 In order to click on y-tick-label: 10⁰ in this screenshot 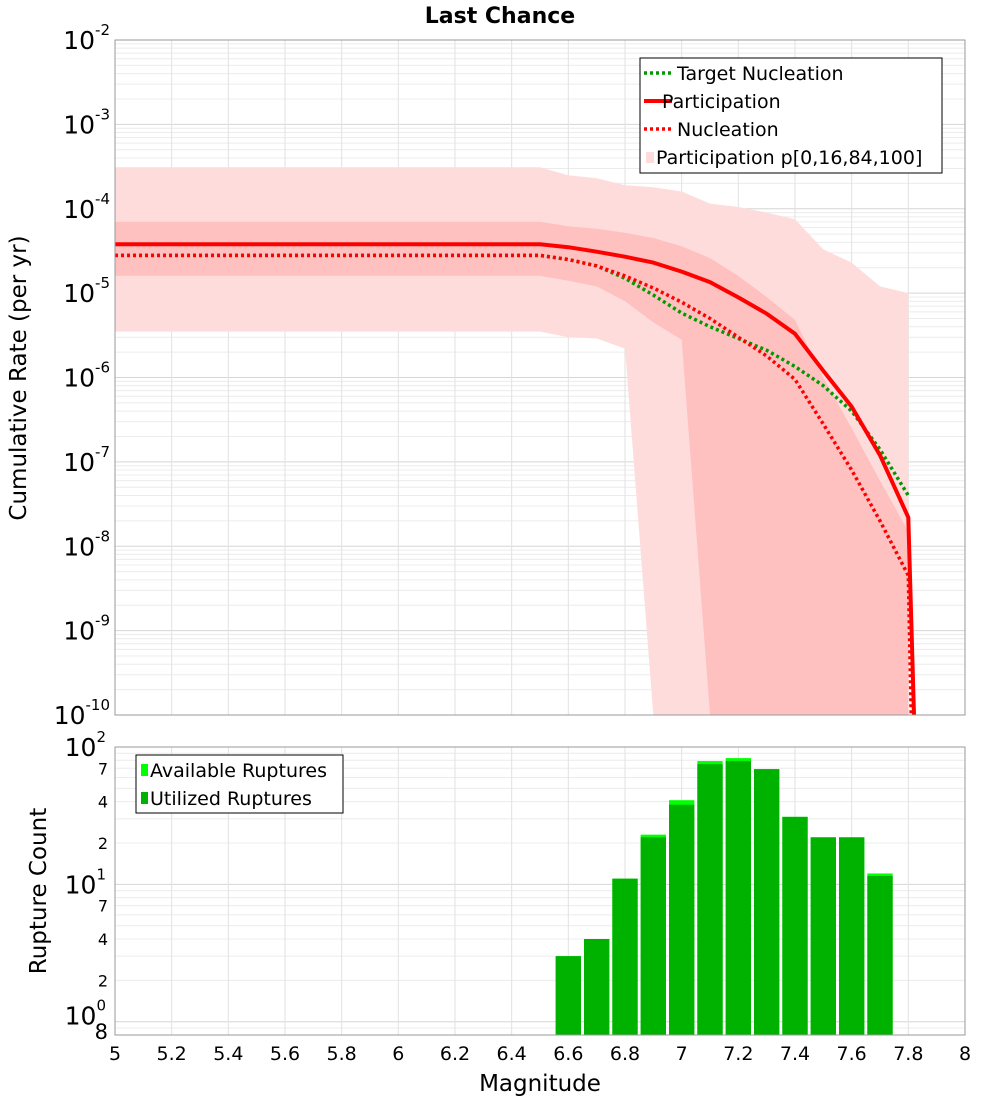, I will do `click(85, 1014)`.